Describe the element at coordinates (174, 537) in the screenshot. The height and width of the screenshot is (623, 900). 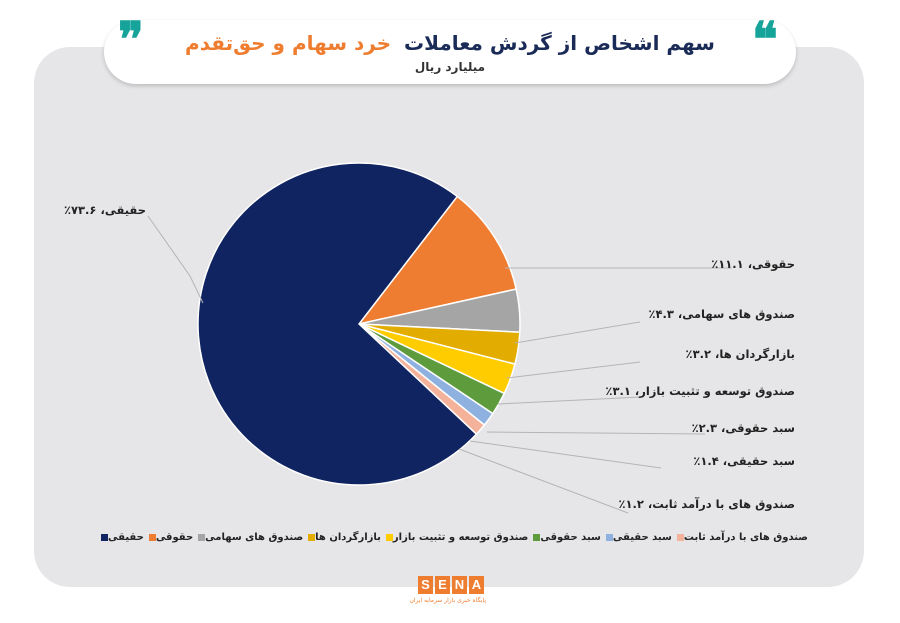
I see `legend-label: حقوقی` at that location.